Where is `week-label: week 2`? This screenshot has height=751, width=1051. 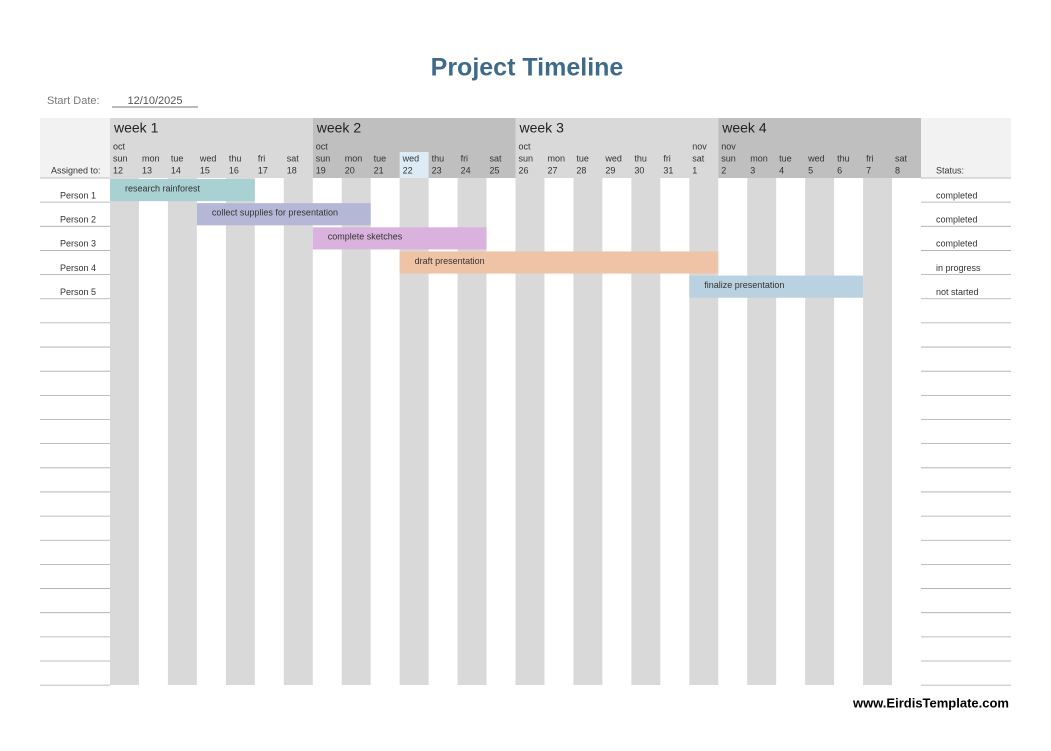
week-label: week 2 is located at coordinates (339, 128).